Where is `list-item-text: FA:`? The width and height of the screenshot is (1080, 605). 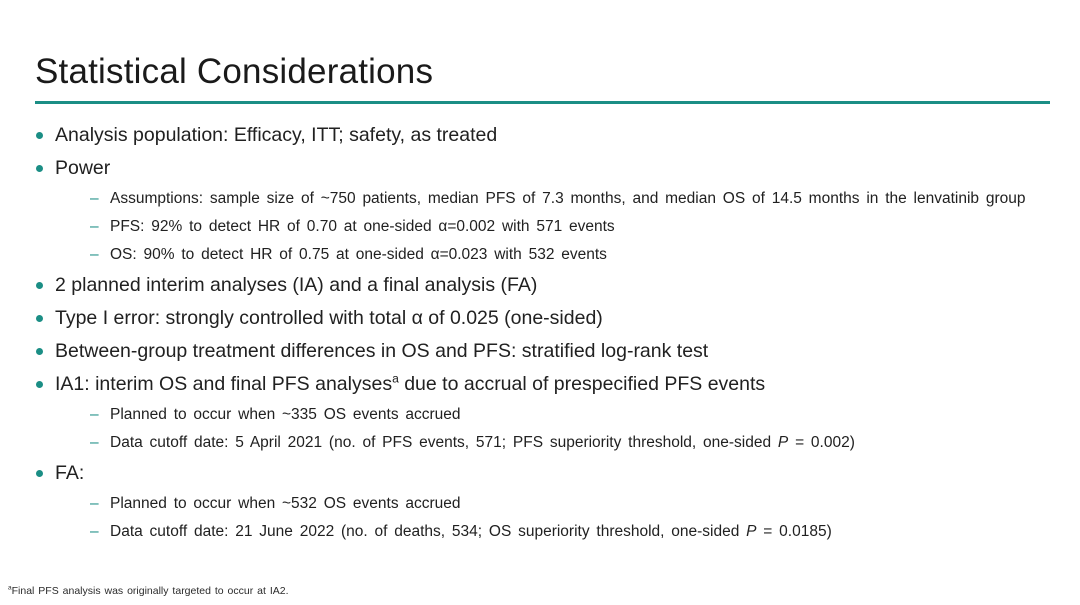
list-item-text: FA: is located at coordinates (70, 473).